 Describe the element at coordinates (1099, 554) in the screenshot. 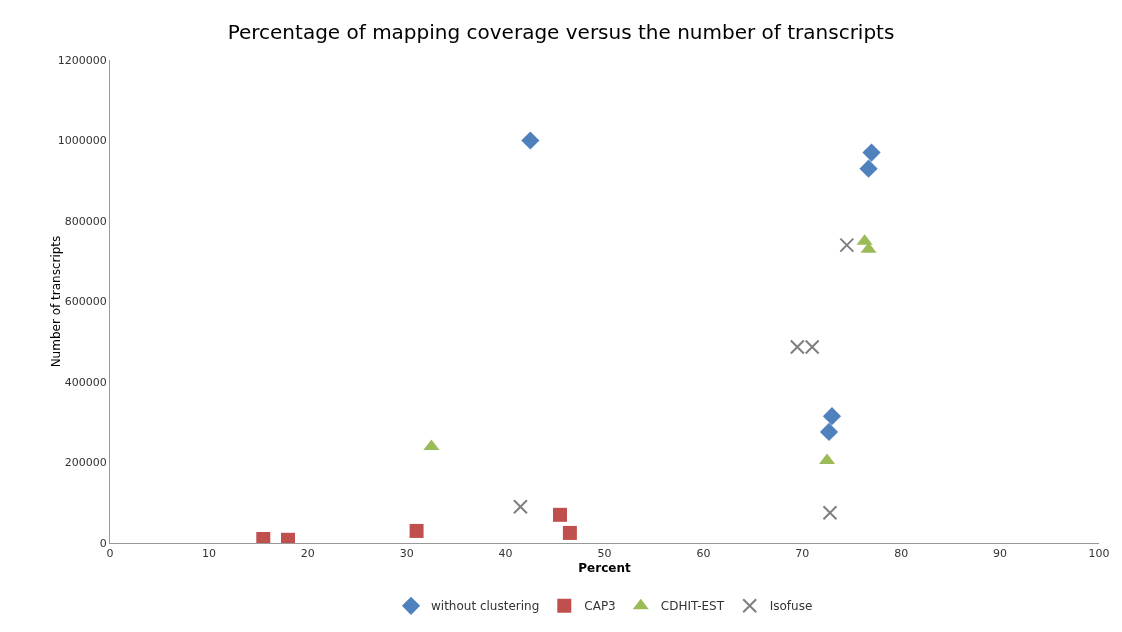

I see `x-tick-label: 100` at that location.